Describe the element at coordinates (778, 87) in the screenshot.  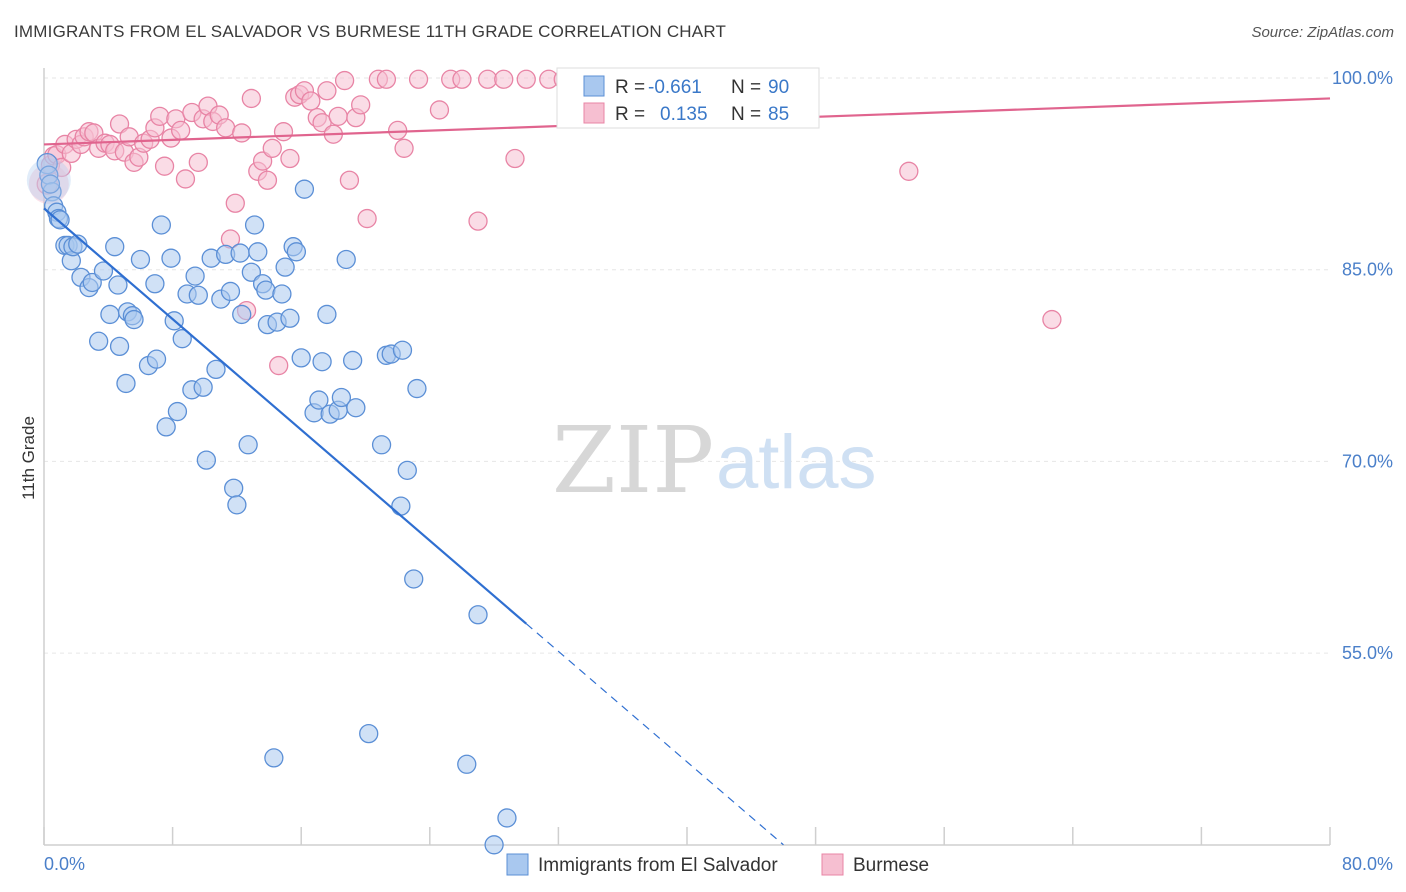
I see `legend-n-value-blue: 90` at that location.